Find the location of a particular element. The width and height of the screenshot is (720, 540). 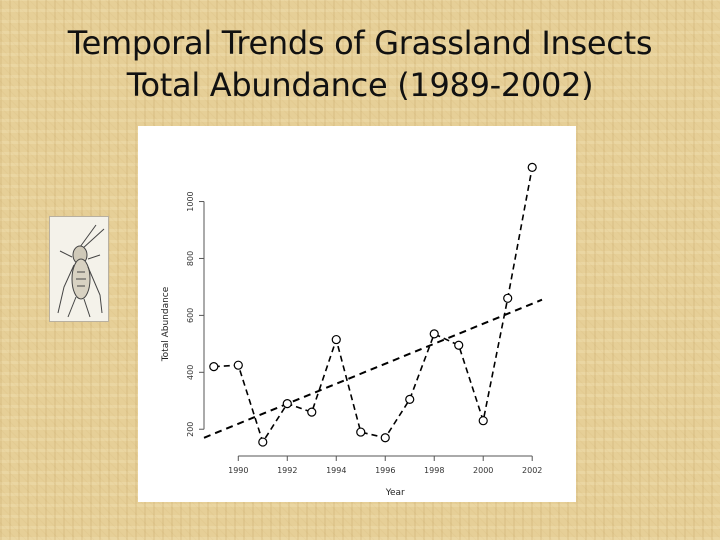

x-ticks: 1990 1992 1994 1996 1998 2000 2002 is located at coordinates (385, 465).